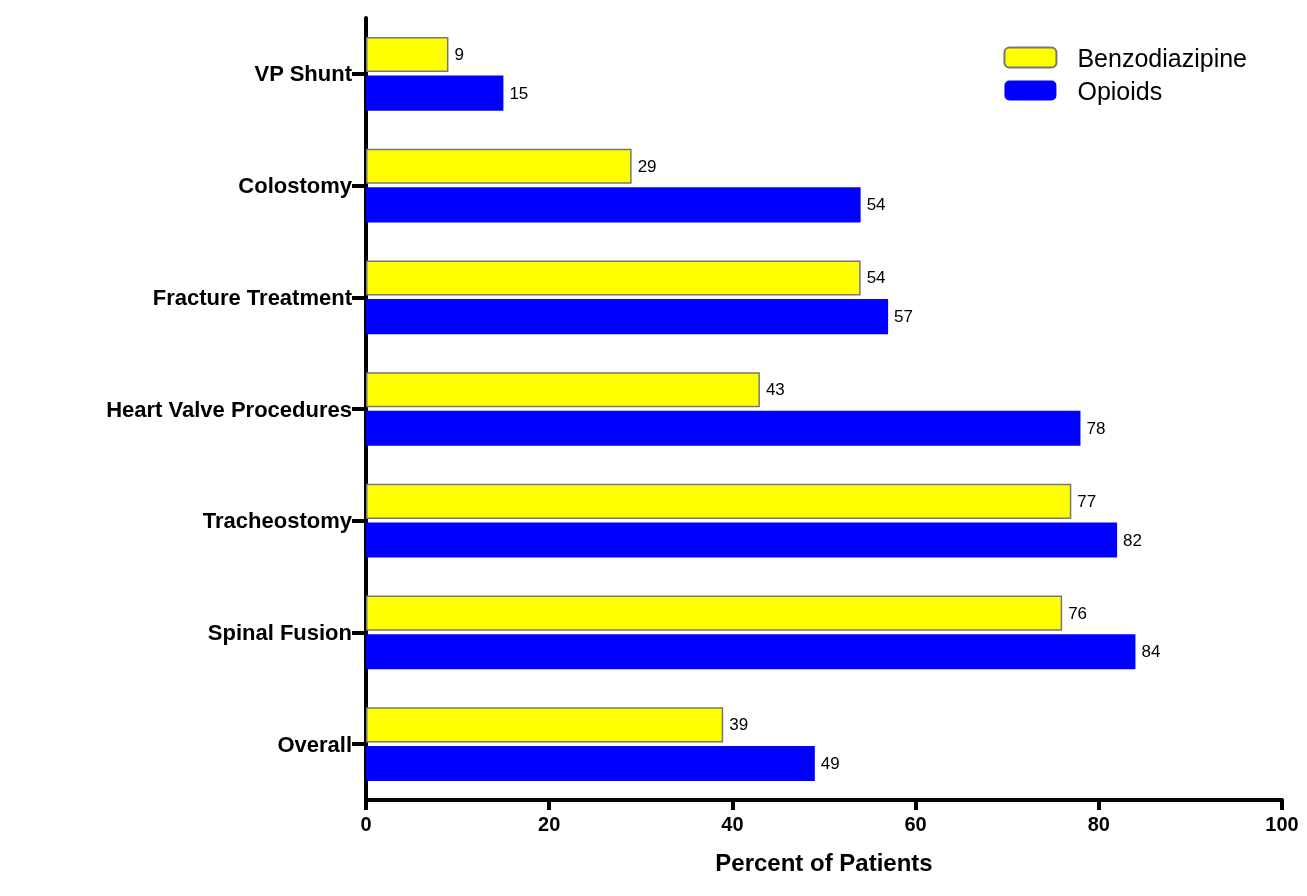 The image size is (1307, 896). I want to click on data-label: 84, so click(1151, 652).